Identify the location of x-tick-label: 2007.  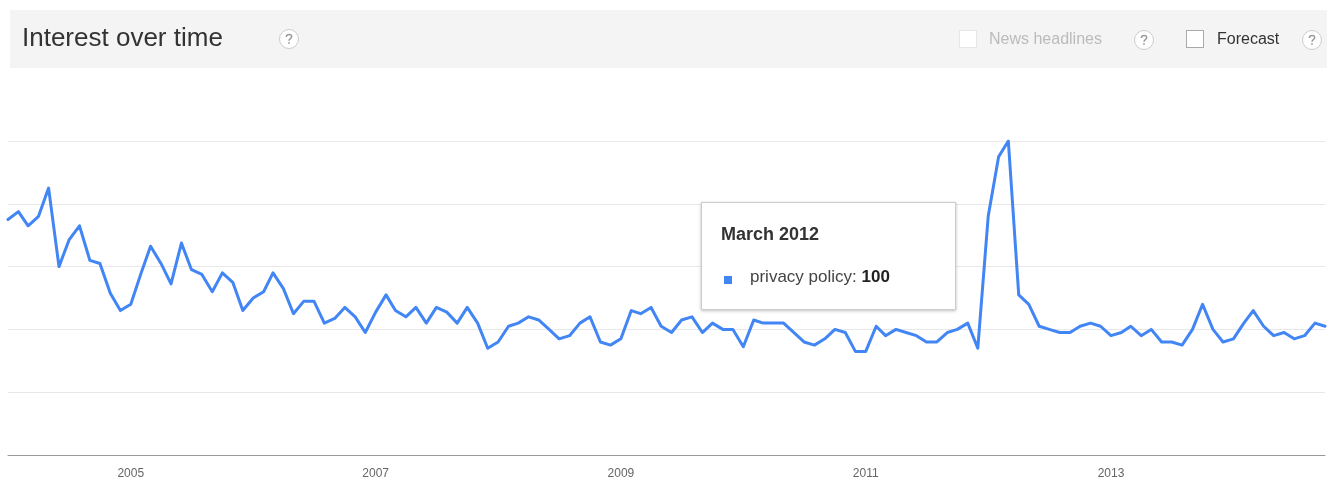
(376, 473).